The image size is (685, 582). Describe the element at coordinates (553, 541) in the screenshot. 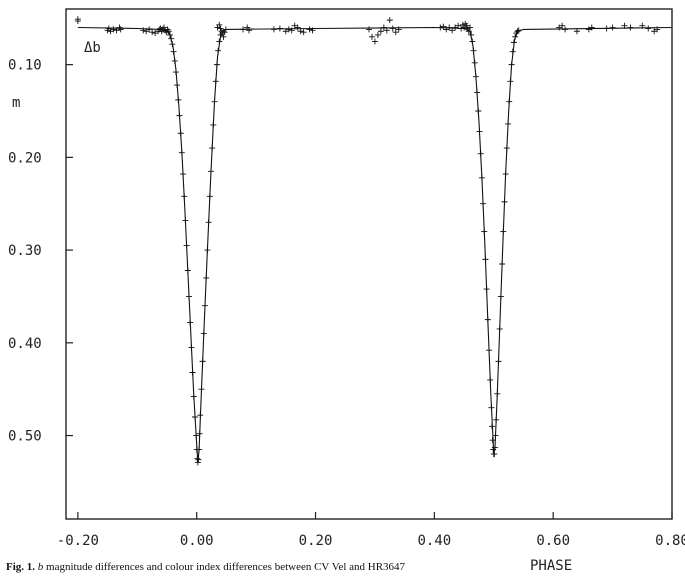

I see `x-tick-label: 0.60` at that location.